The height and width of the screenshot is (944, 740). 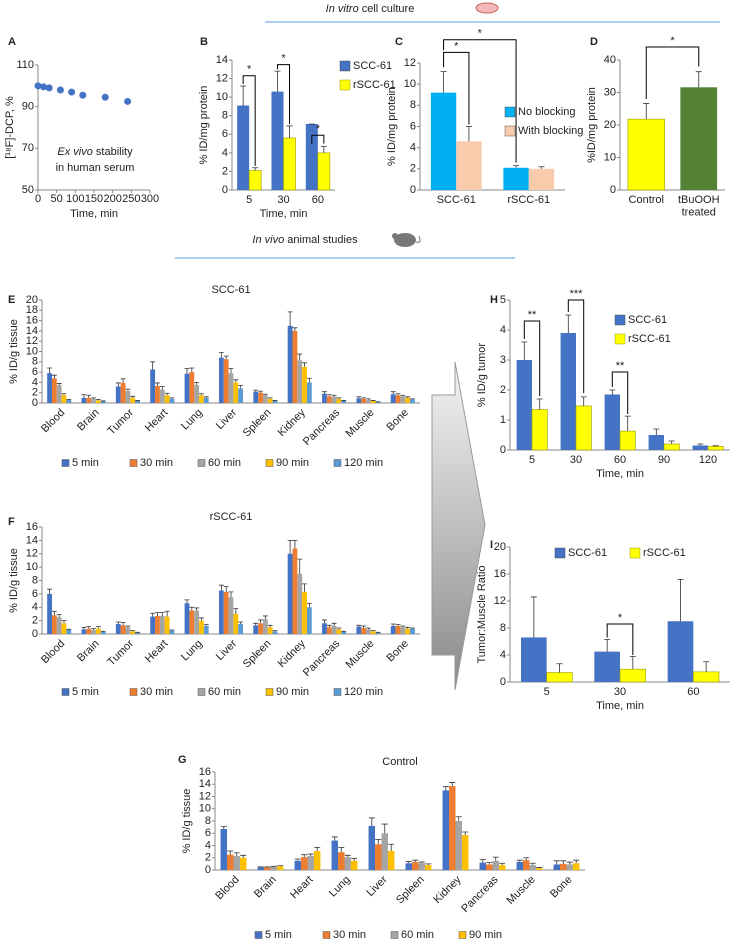 What do you see at coordinates (114, 152) in the screenshot?
I see `annotation-line: stability` at bounding box center [114, 152].